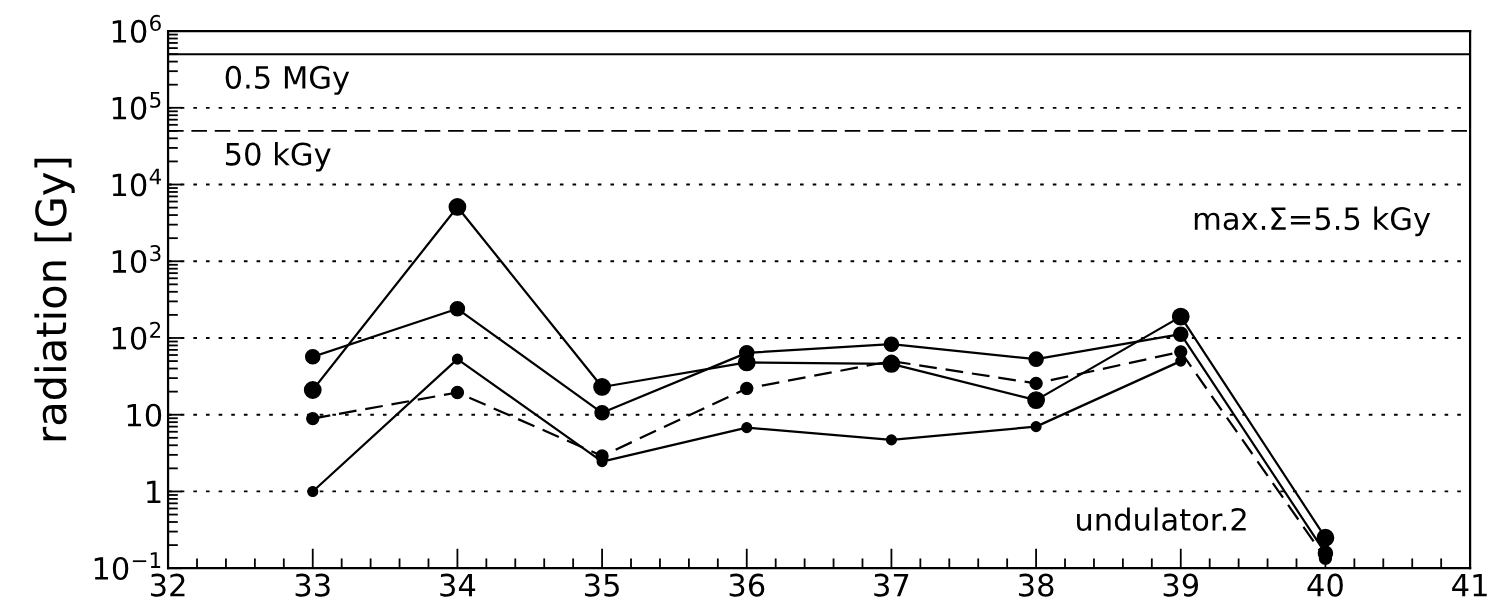  I want to click on y-tick-label: 1, so click(154, 492).